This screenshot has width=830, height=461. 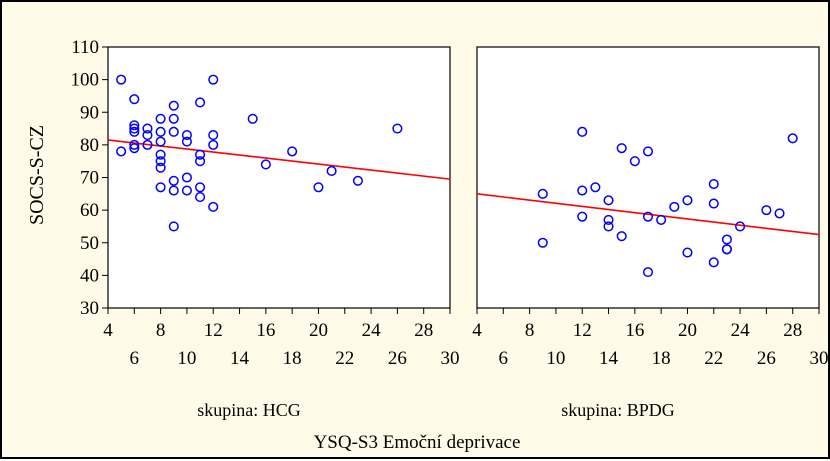 What do you see at coordinates (318, 330) in the screenshot?
I see `x-tick-label: 20` at bounding box center [318, 330].